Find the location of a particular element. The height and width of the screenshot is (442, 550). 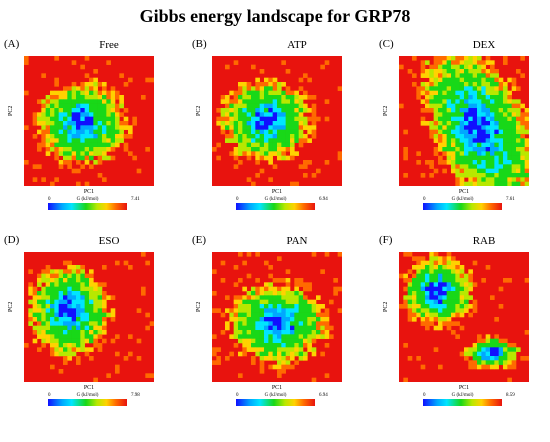

heatmap-plot is located at coordinates (464, 317).